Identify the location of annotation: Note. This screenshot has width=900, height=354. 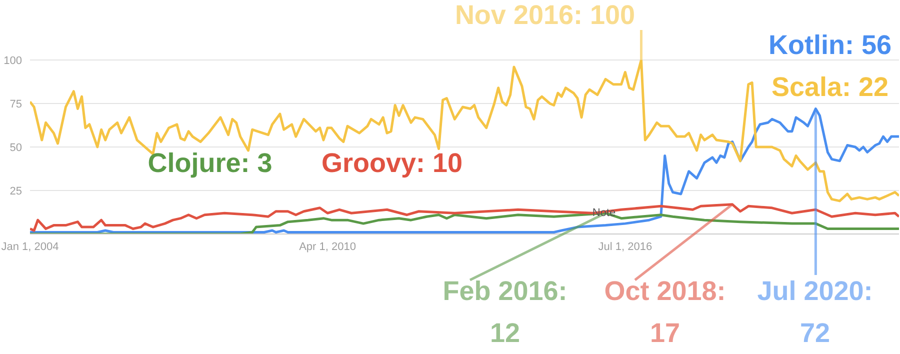
(604, 213).